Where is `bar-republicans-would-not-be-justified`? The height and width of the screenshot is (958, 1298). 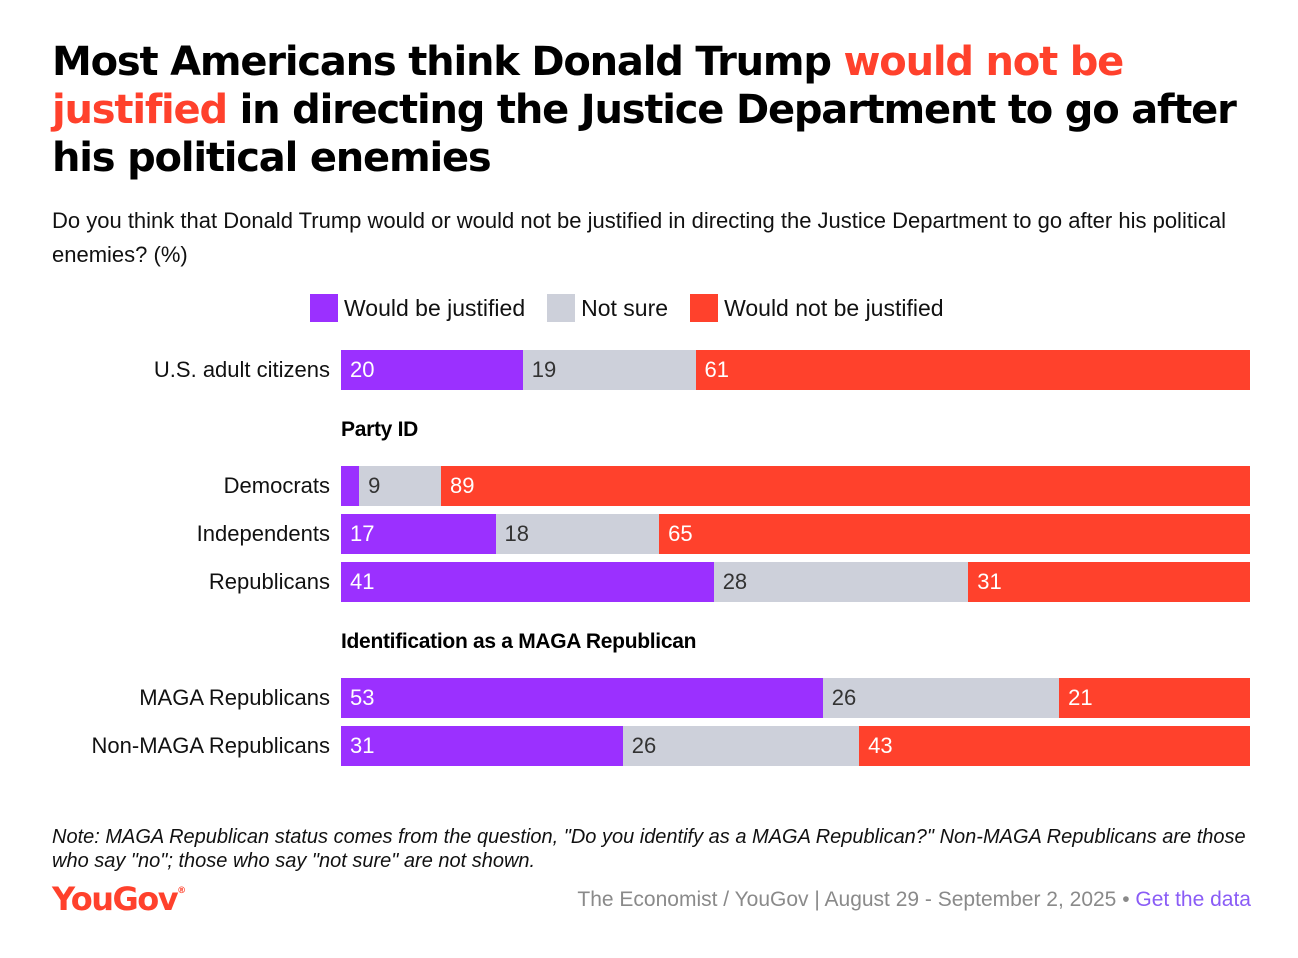
bar-republicans-would-not-be-justified is located at coordinates (1109, 582).